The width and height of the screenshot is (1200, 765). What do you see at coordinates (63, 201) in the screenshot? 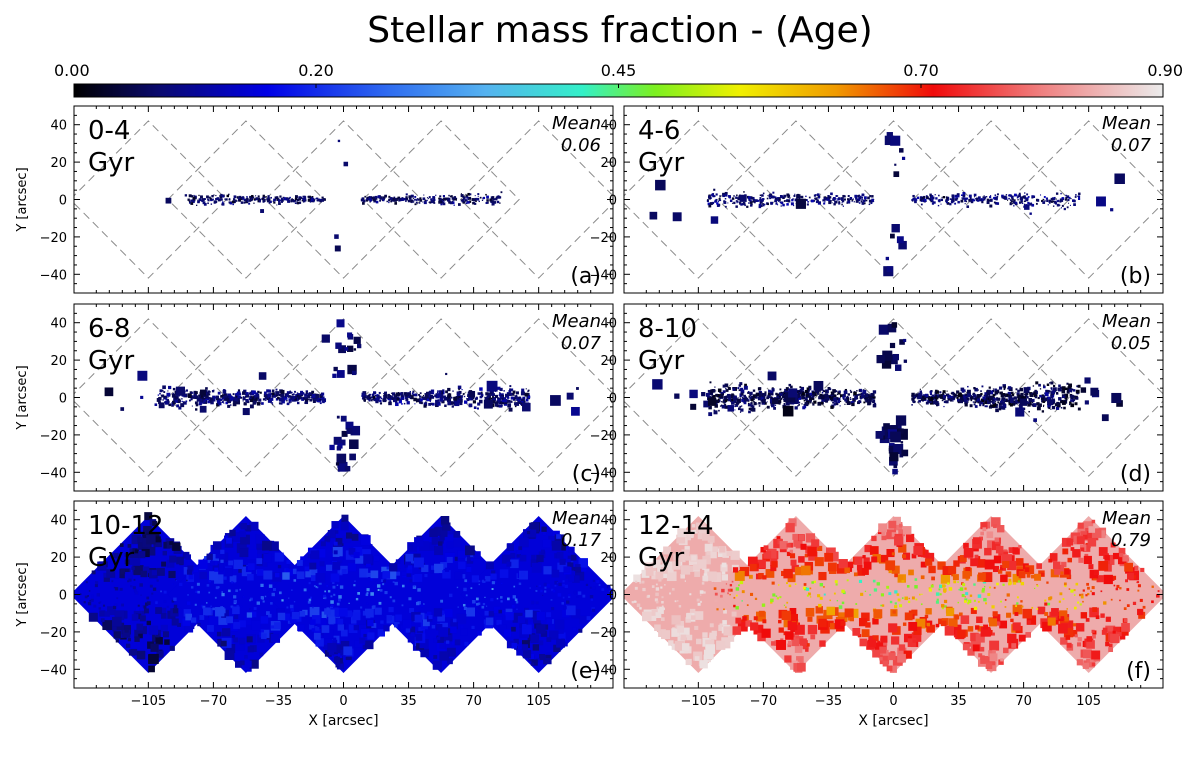
I see `y-tick-label: 0` at bounding box center [63, 201].